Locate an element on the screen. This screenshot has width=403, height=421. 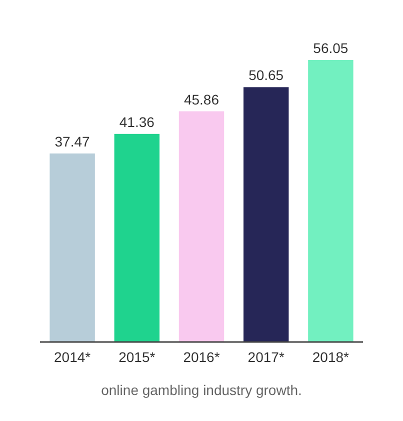
x-tick-label: 2018* is located at coordinates (331, 357).